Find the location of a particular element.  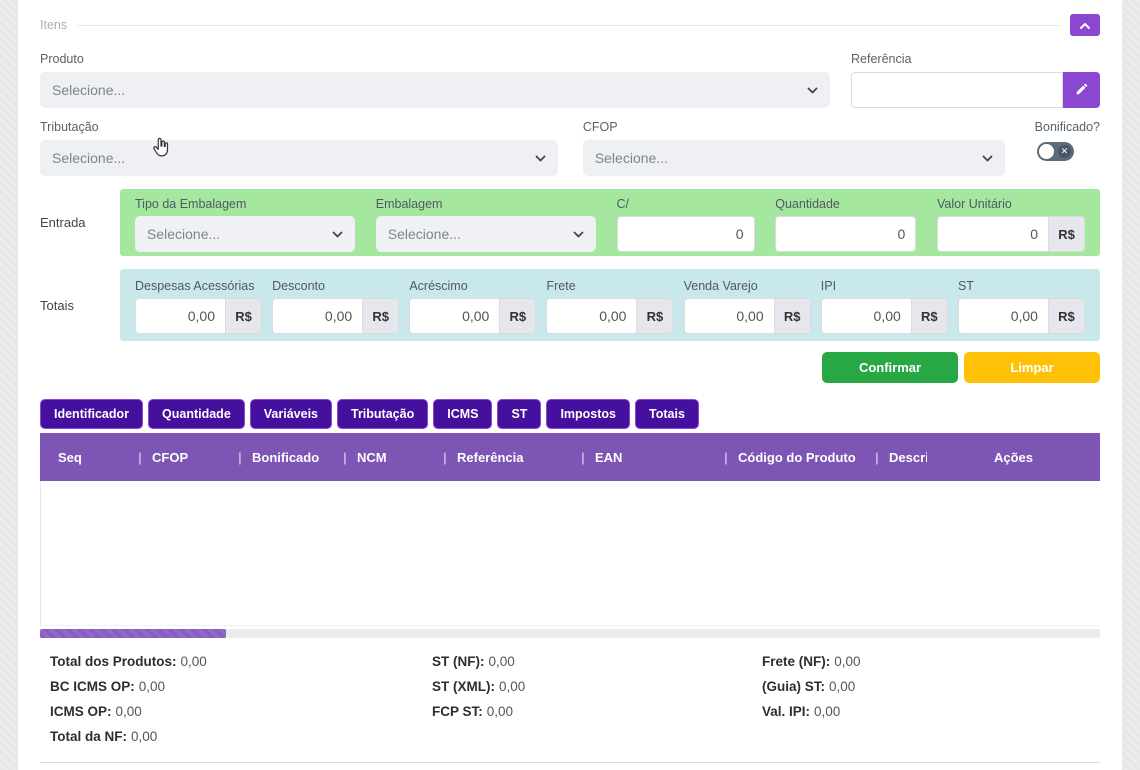

acrescimo-input is located at coordinates (454, 316).